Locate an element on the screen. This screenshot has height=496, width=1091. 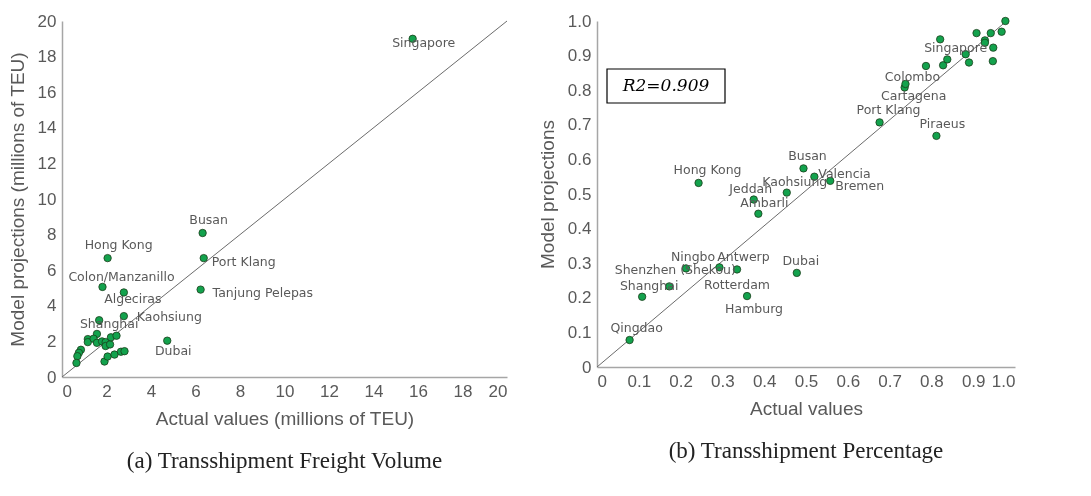
x-tick-label: 18 is located at coordinates (463, 391).